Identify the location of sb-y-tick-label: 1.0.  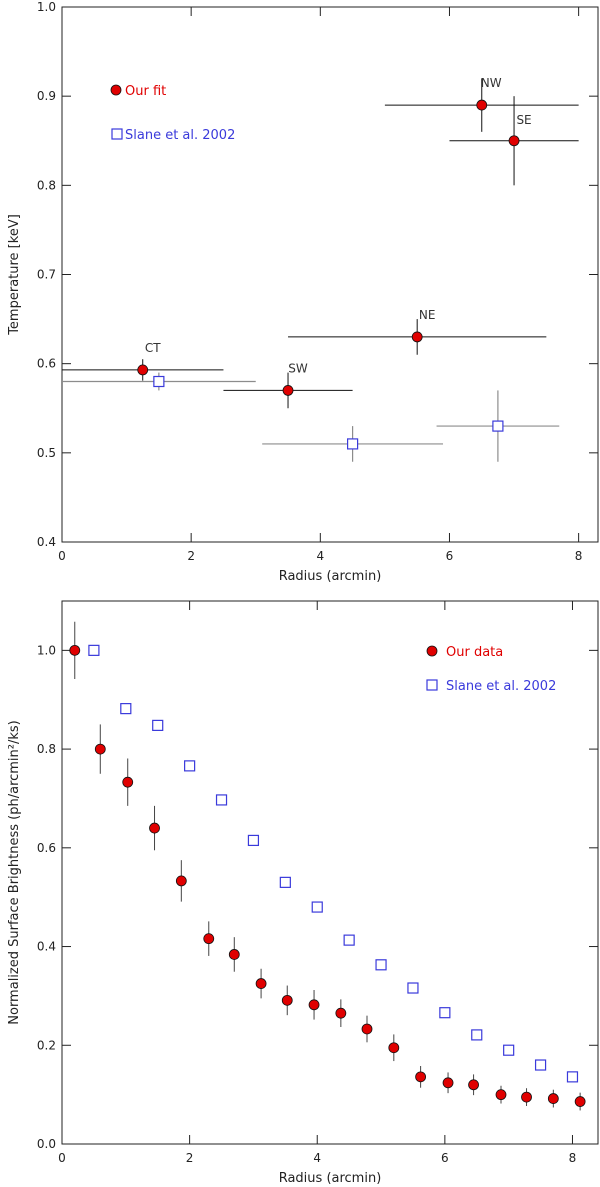
(46, 650).